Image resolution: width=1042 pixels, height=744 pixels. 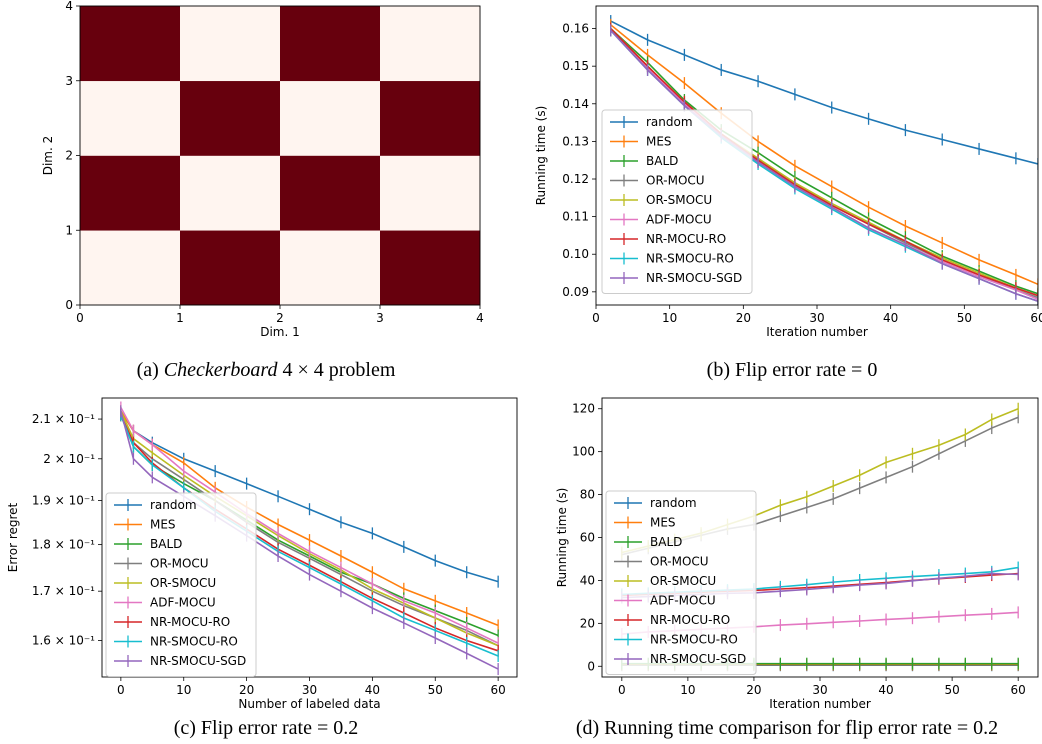 I want to click on y-axis-label: Dim. 2, so click(x=48, y=156).